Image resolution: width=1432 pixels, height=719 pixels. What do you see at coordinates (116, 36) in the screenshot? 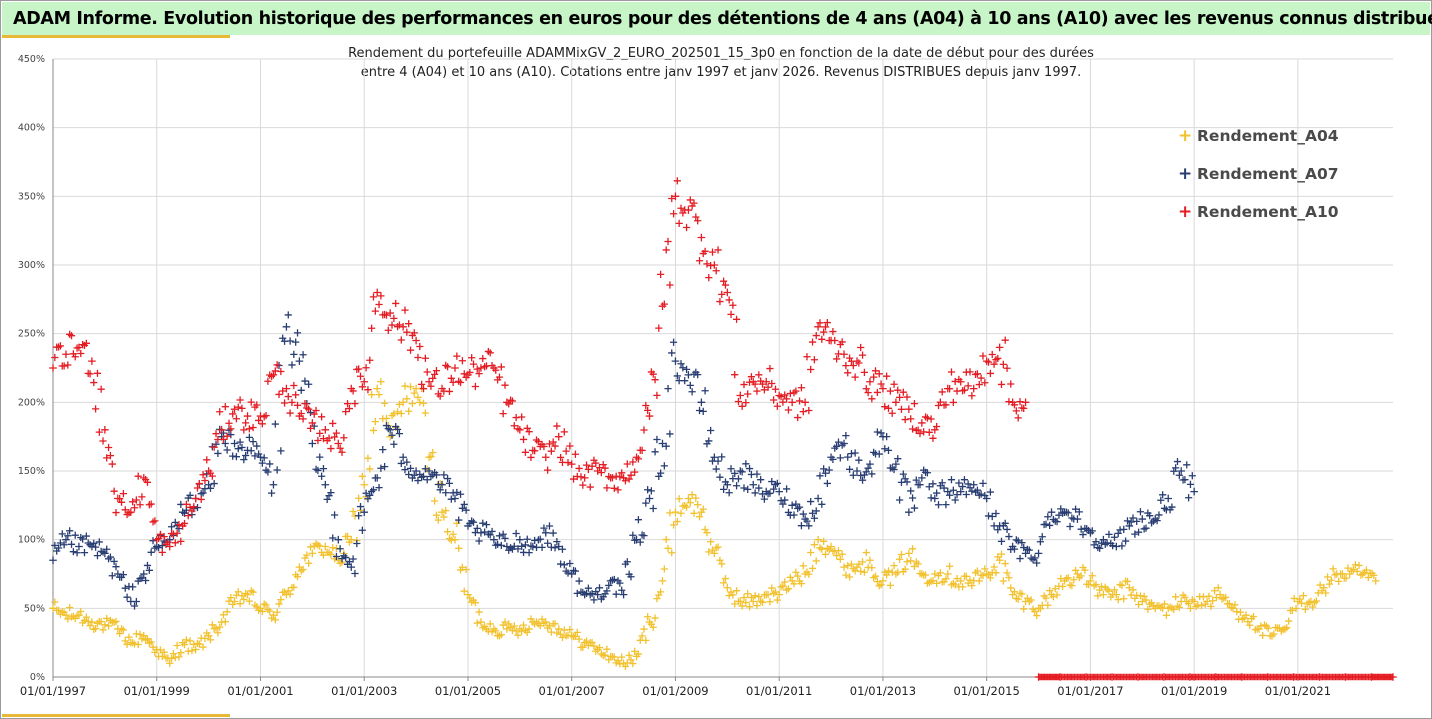
I see `accent-bar-top` at bounding box center [116, 36].